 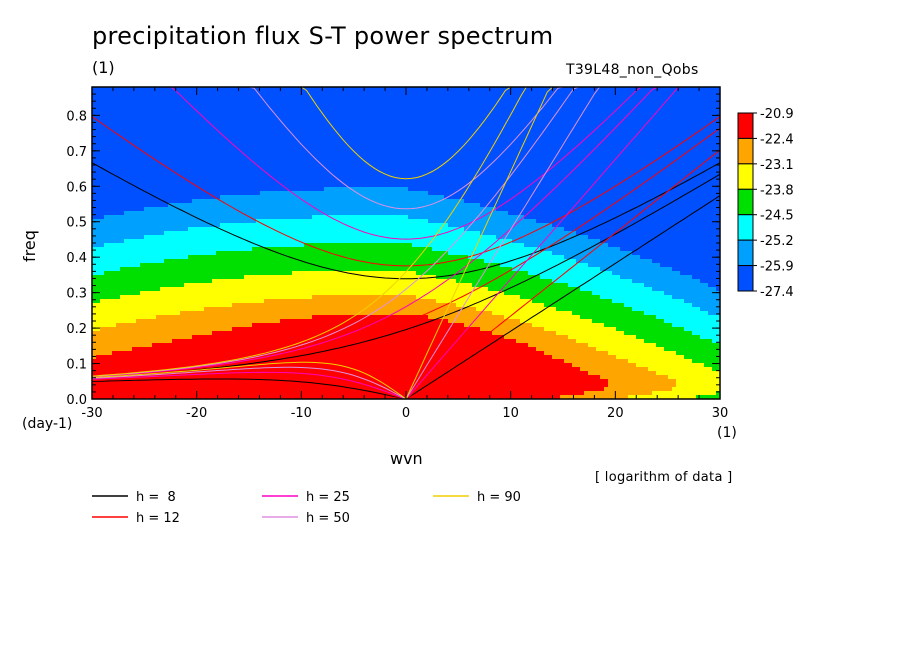 What do you see at coordinates (777, 216) in the screenshot?
I see `colorbar-label: -24.5` at bounding box center [777, 216].